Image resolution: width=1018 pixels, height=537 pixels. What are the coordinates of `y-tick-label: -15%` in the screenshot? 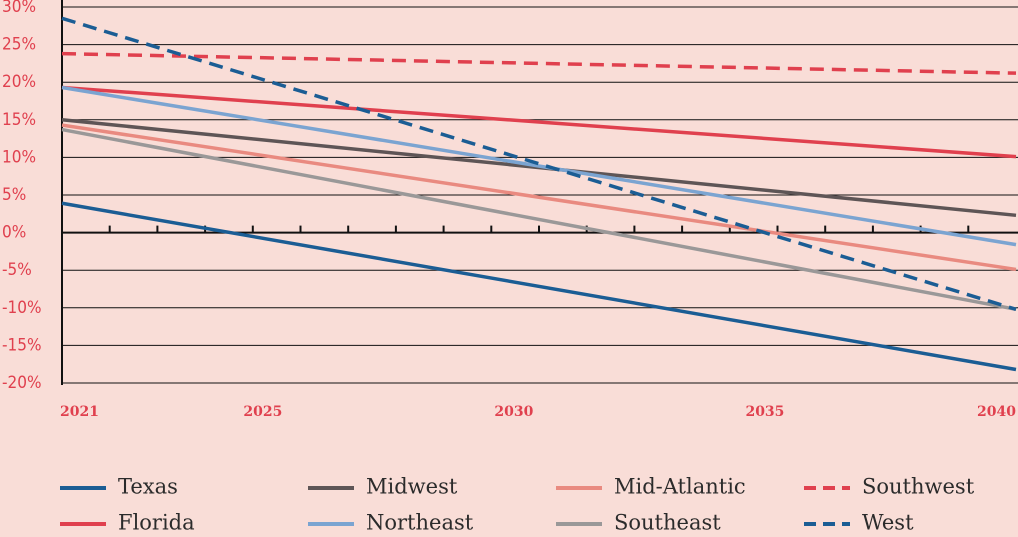 It's located at (22, 345).